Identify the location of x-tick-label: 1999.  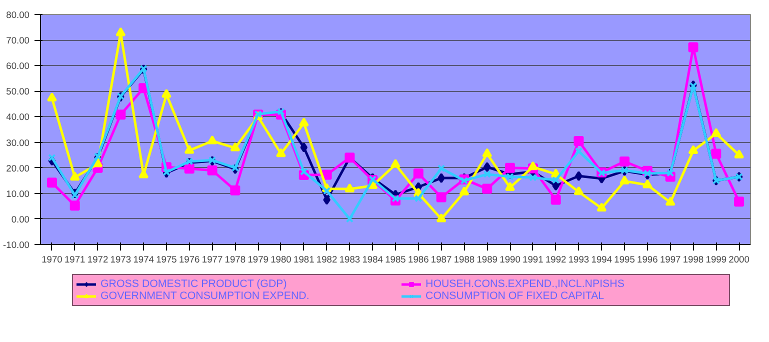
(716, 259).